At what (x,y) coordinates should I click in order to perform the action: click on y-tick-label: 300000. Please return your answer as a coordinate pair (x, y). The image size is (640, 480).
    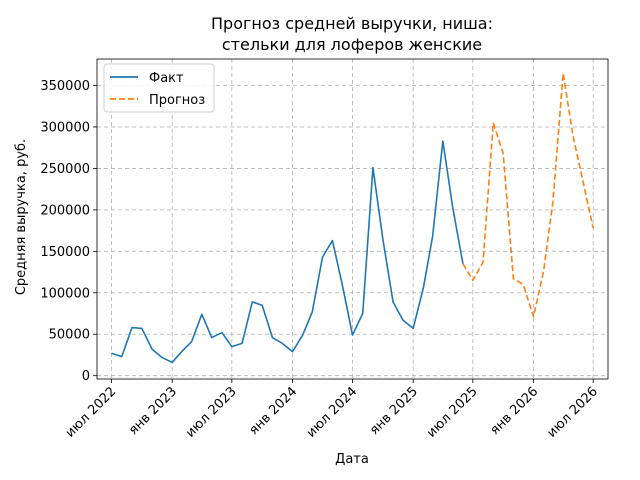
    Looking at the image, I should click on (65, 127).